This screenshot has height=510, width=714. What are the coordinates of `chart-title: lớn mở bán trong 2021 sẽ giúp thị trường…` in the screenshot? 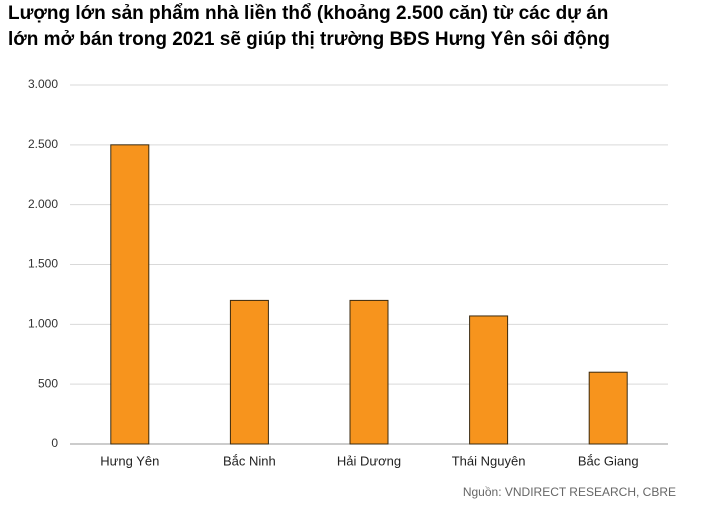 It's located at (309, 39).